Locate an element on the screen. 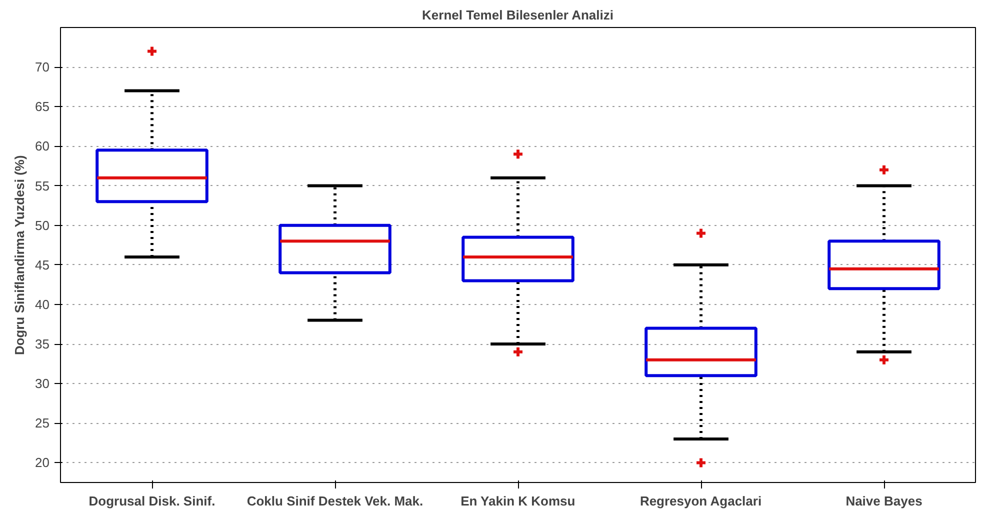 This screenshot has height=511, width=990. y-tick-label: 65 is located at coordinates (42, 106).